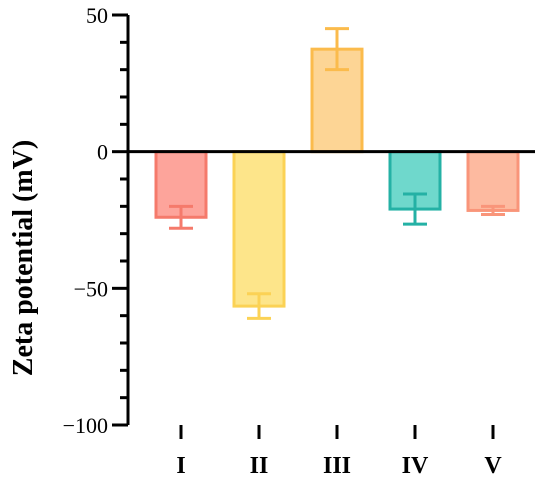 This screenshot has height=487, width=550. I want to click on bar-v, so click(493, 181).